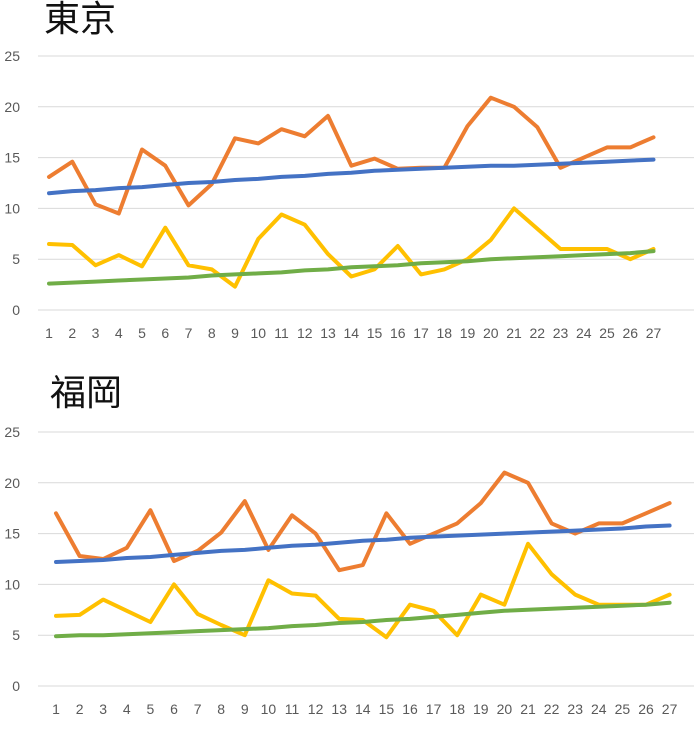 The height and width of the screenshot is (730, 699). What do you see at coordinates (86, 393) in the screenshot?
I see `chart-title: 福岡` at bounding box center [86, 393].